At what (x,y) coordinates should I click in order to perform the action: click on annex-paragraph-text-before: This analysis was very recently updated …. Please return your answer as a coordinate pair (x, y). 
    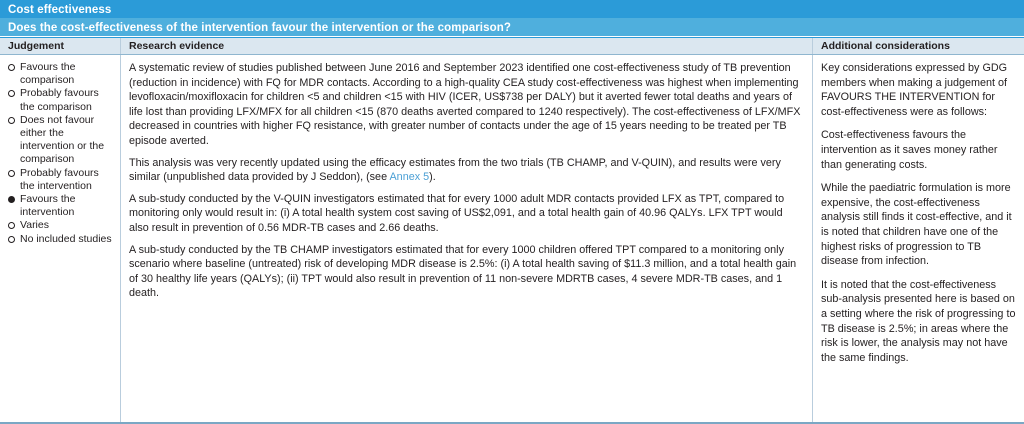
    Looking at the image, I should click on (455, 170).